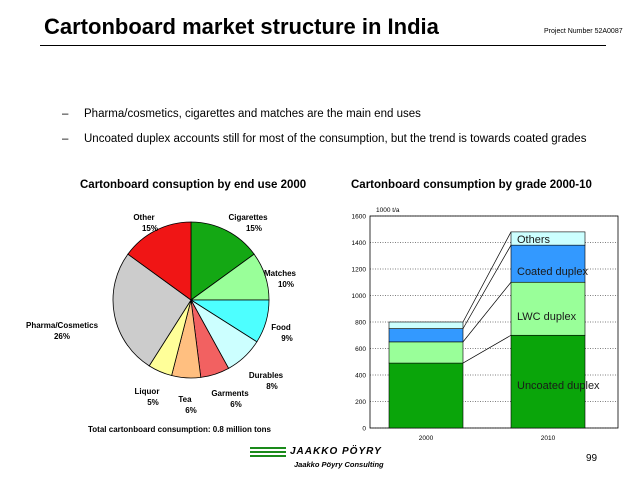 Image resolution: width=638 pixels, height=478 pixels. I want to click on bar-chart-title: Cartonboard consumption by grade 2000-10, so click(471, 185).